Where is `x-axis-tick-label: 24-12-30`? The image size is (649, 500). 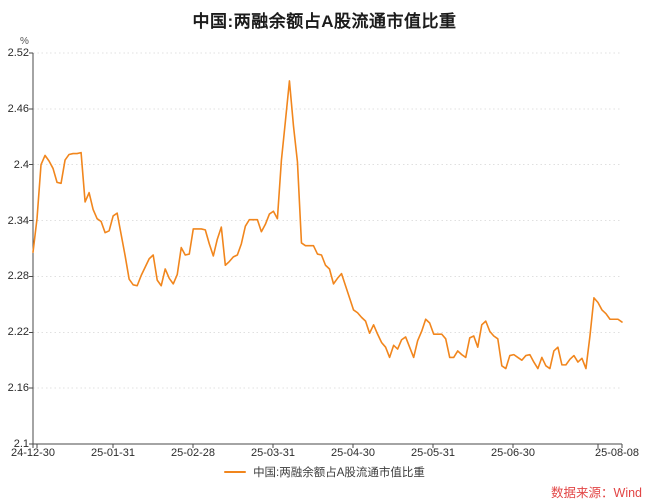
x-axis-tick-label: 24-12-30 is located at coordinates (33, 453).